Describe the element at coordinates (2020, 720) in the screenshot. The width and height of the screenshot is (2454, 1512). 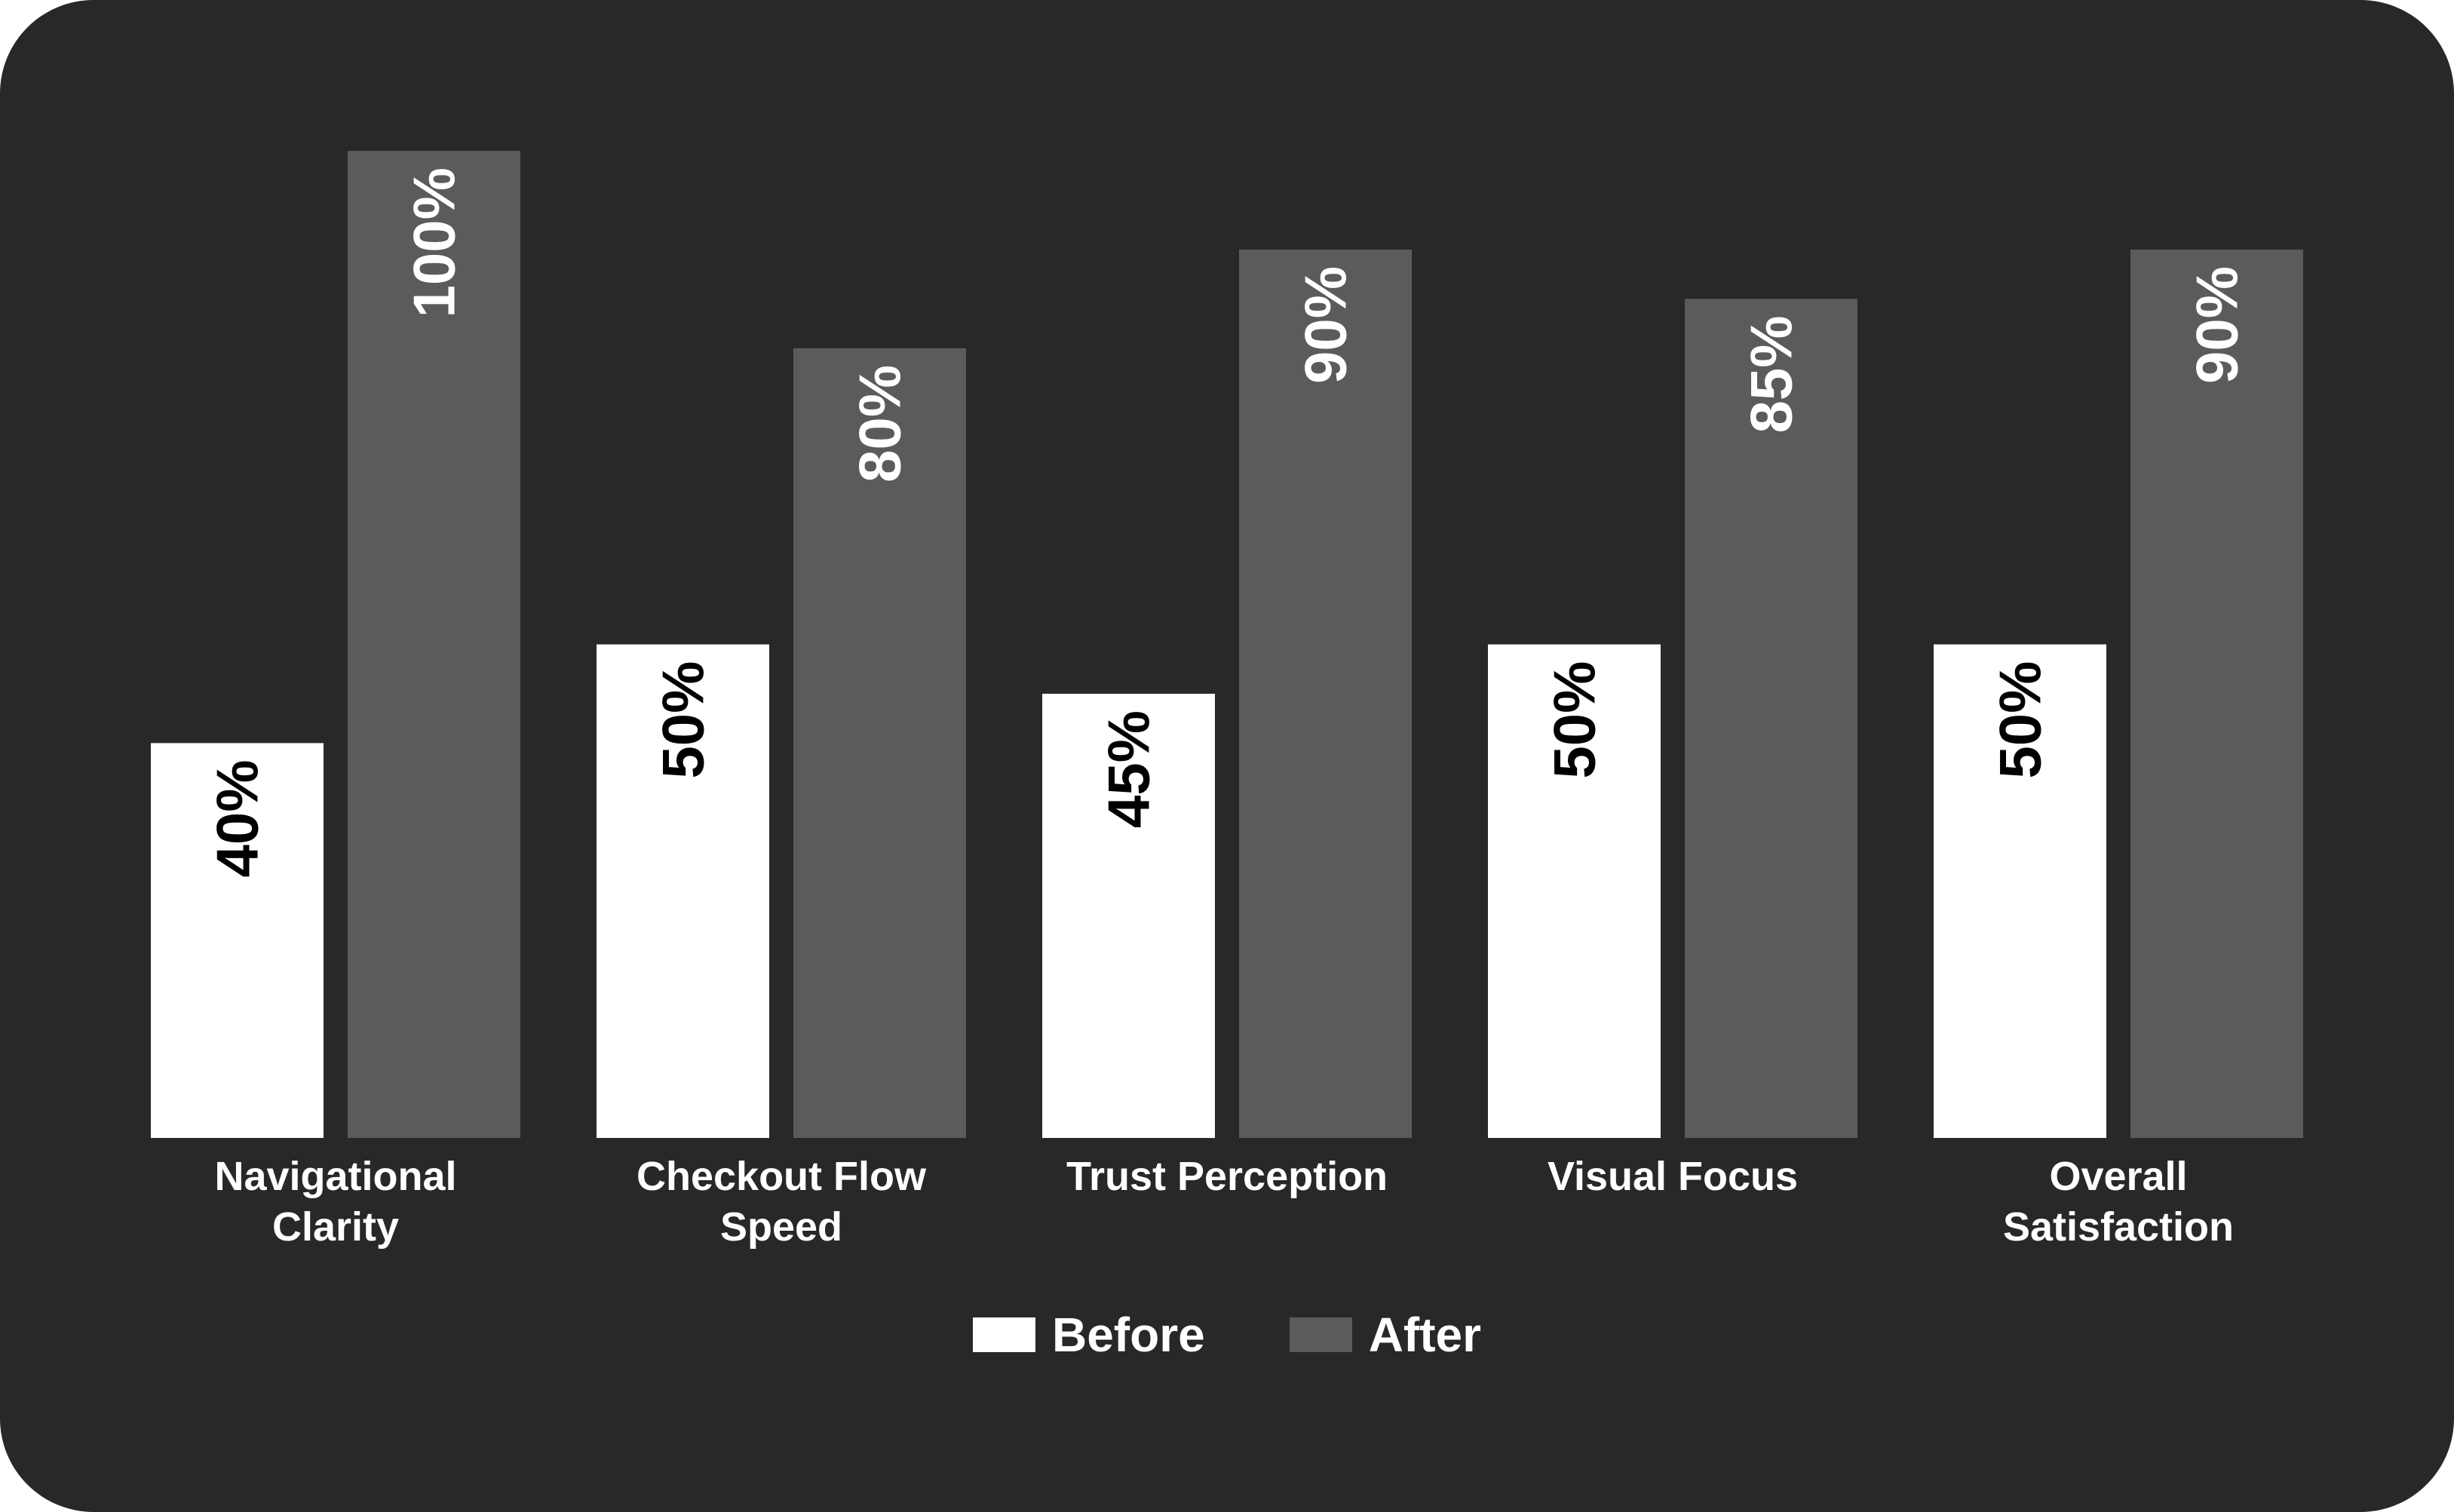
I see `value-label-before-4: 50%` at that location.